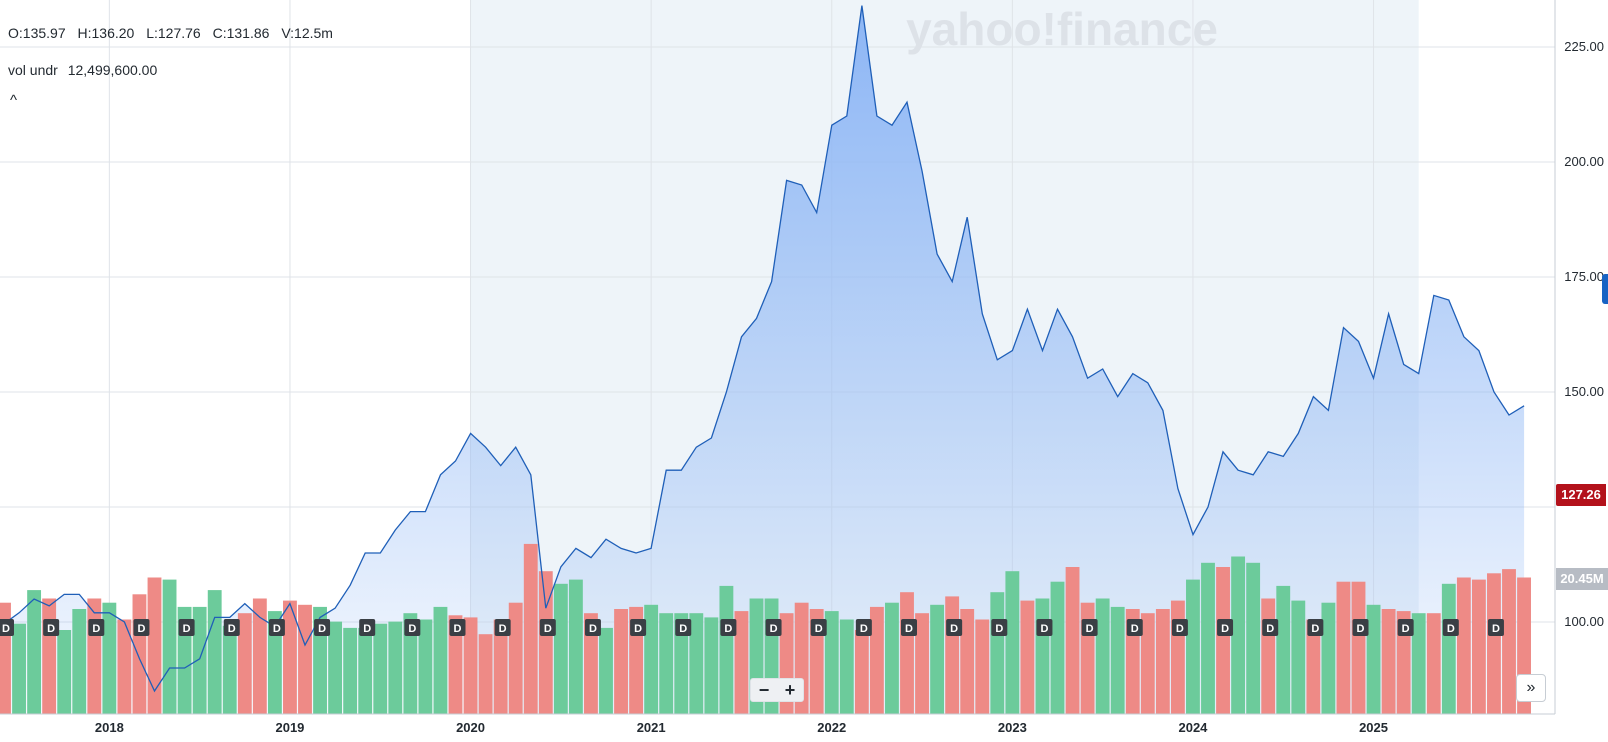  I want to click on scroll-to-latest-button: », so click(1531, 688).